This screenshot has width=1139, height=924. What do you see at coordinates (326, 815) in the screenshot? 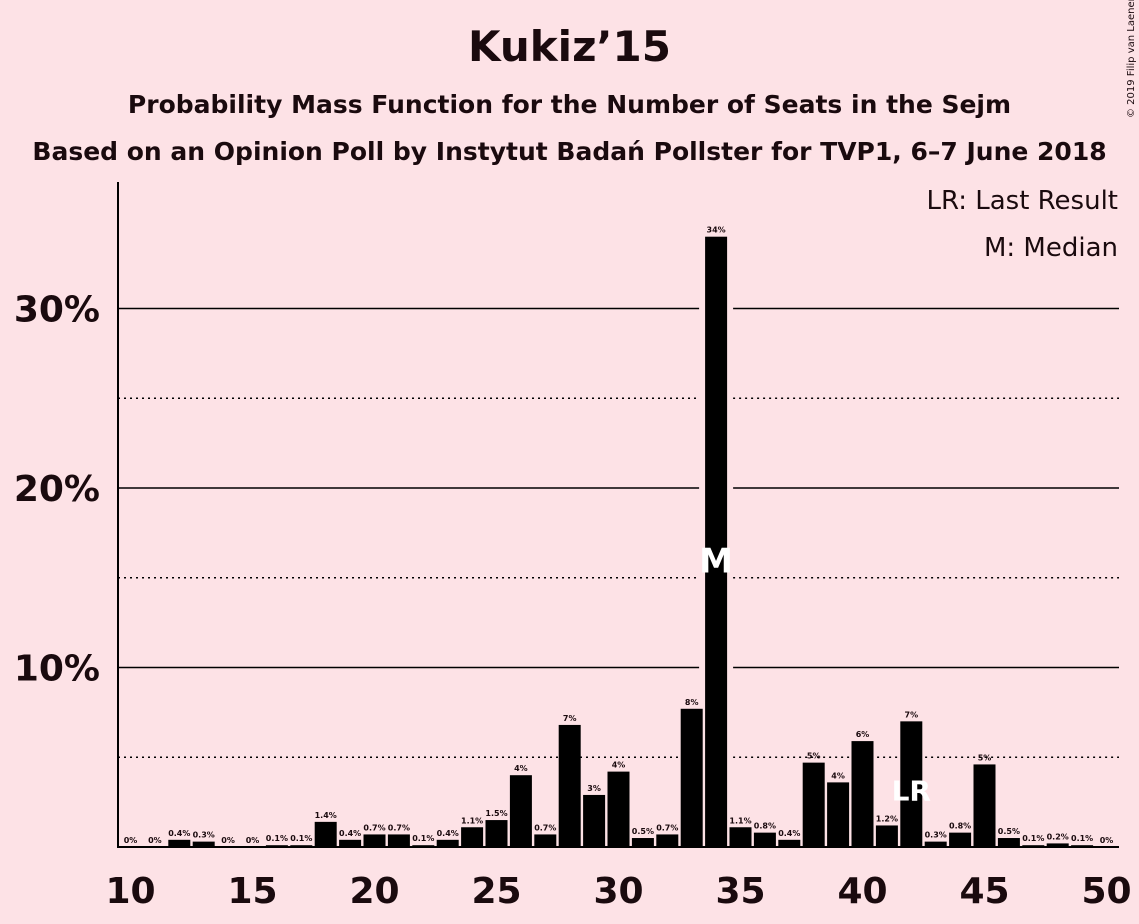
I see `bar-value-label: 1.4%` at bounding box center [326, 815].